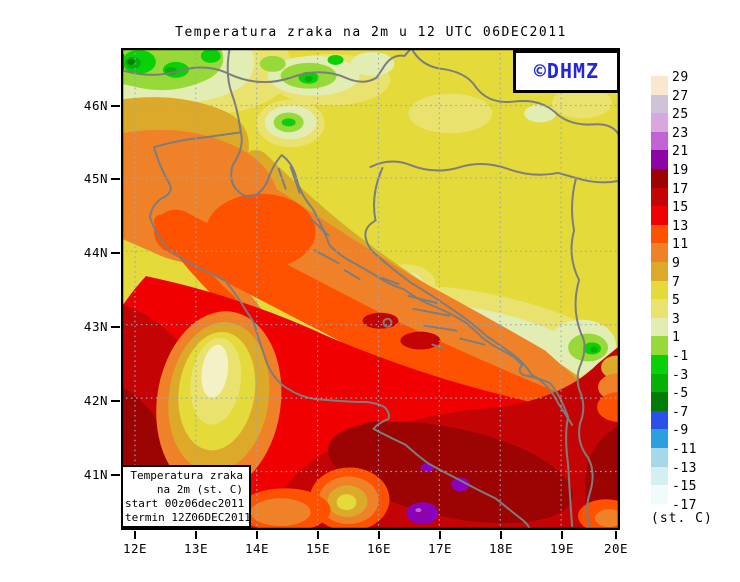  I want to click on info-box-line: termin 12Z06DEC2011, so click(188, 517).